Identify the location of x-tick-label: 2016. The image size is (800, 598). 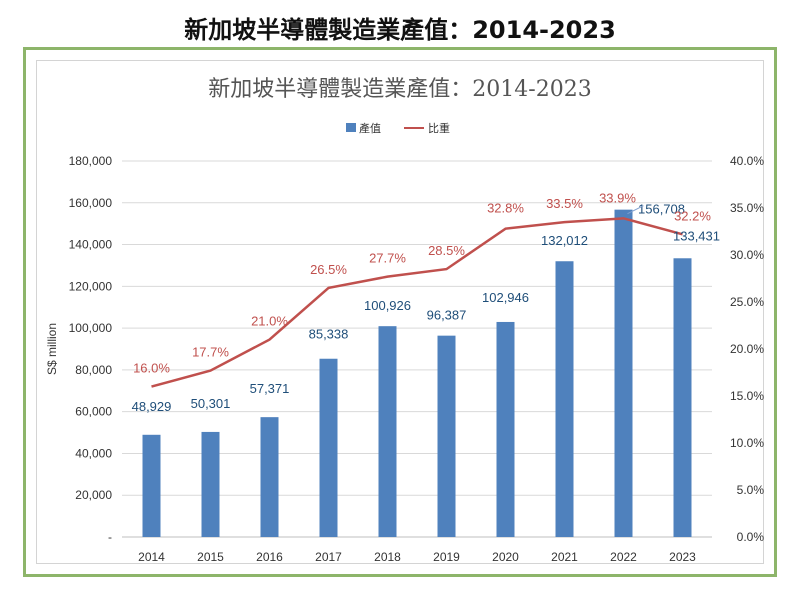
(269, 557).